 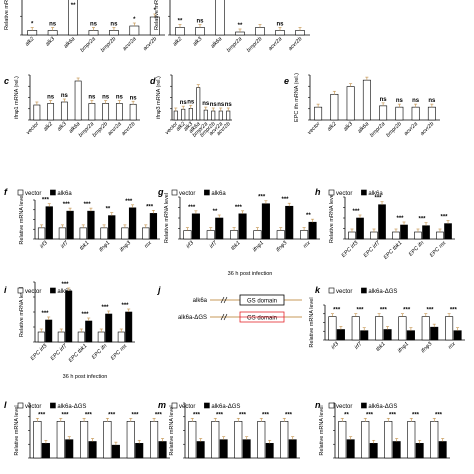 I want to click on category-label: alk6a, so click(x=364, y=128).